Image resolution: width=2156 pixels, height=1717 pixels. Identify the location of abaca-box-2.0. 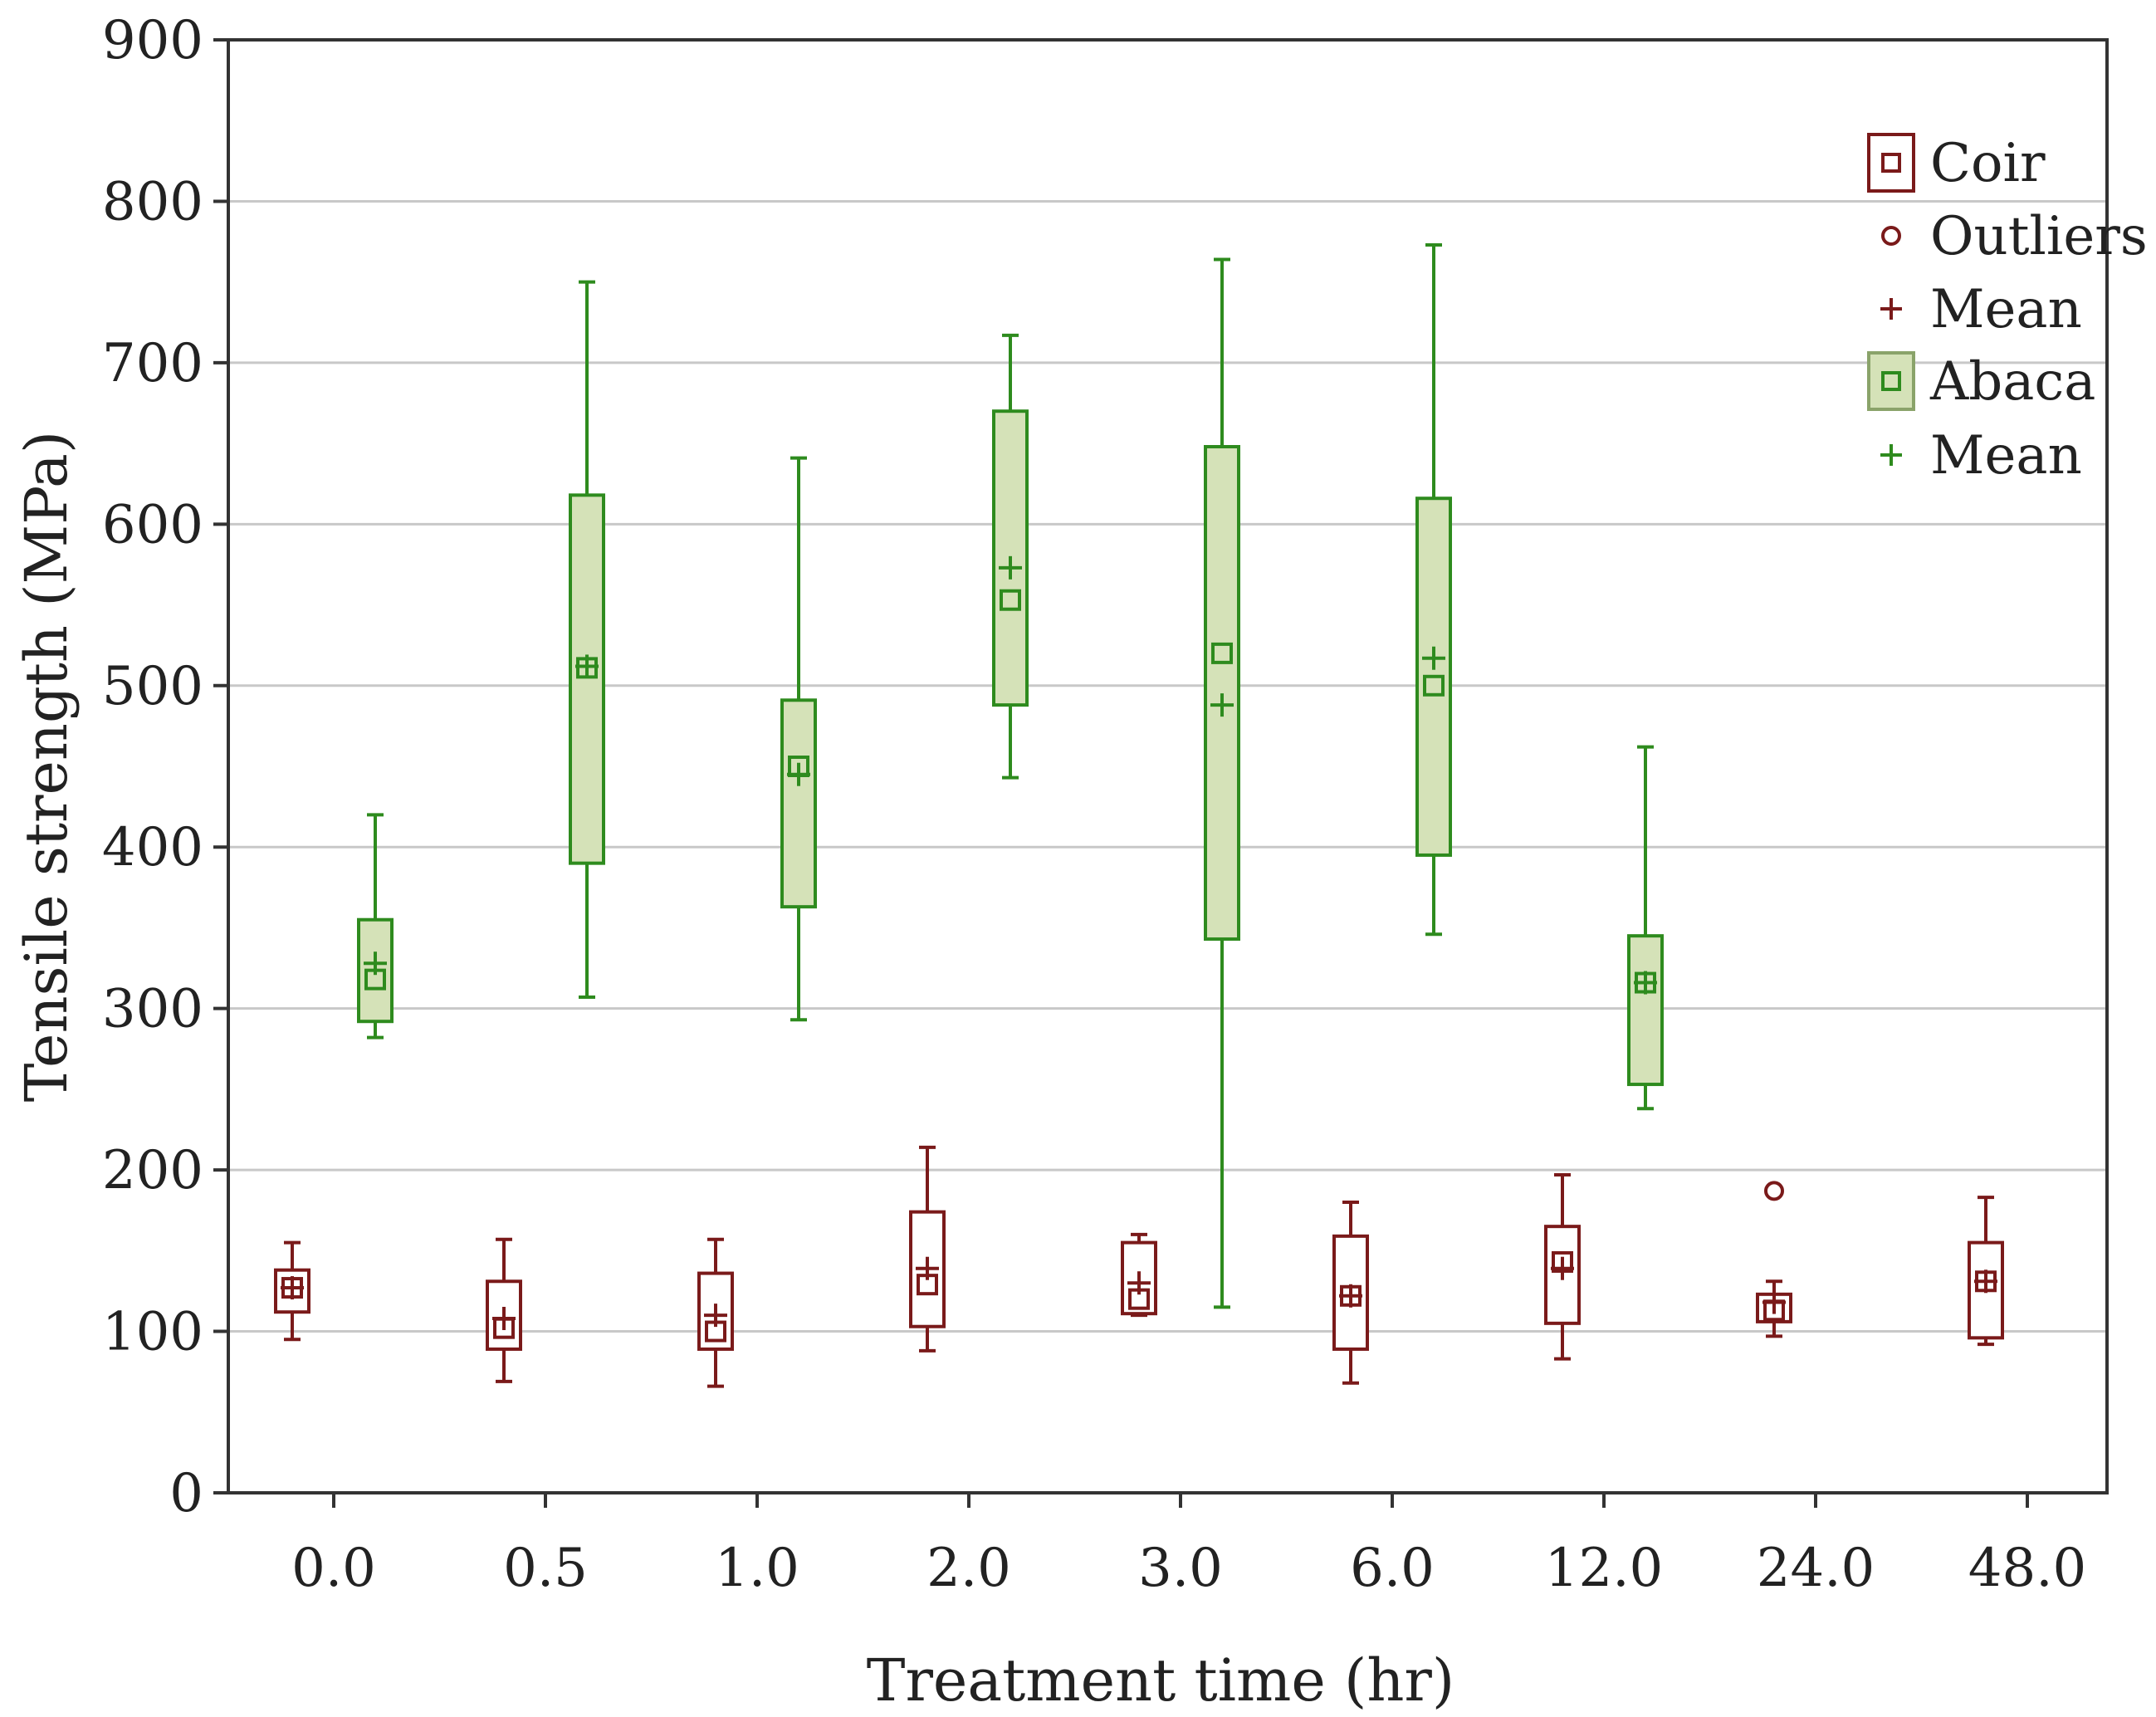
(1010, 556).